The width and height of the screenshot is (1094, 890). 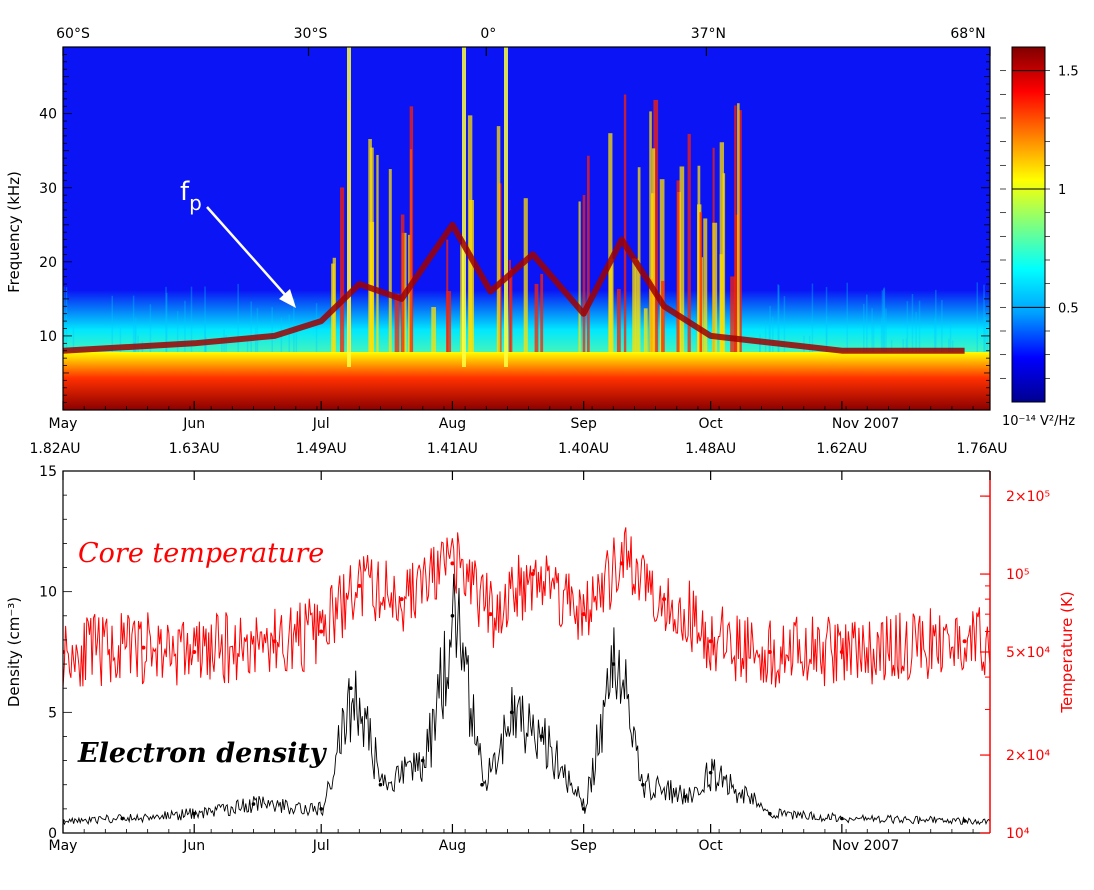 I want to click on colorbar-unit-label: 10⁻¹⁴ V²/Hz, so click(x=1038, y=421).